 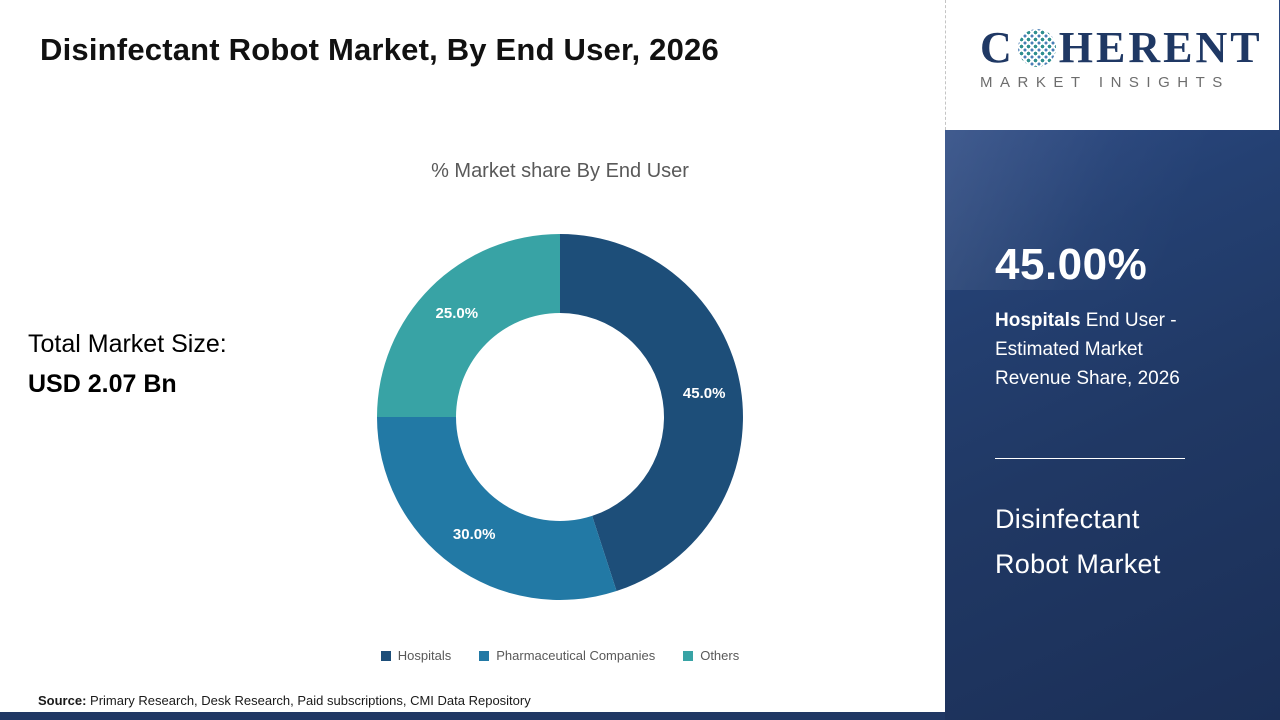 What do you see at coordinates (1071, 264) in the screenshot?
I see `highlight-stat-value: 45.00%` at bounding box center [1071, 264].